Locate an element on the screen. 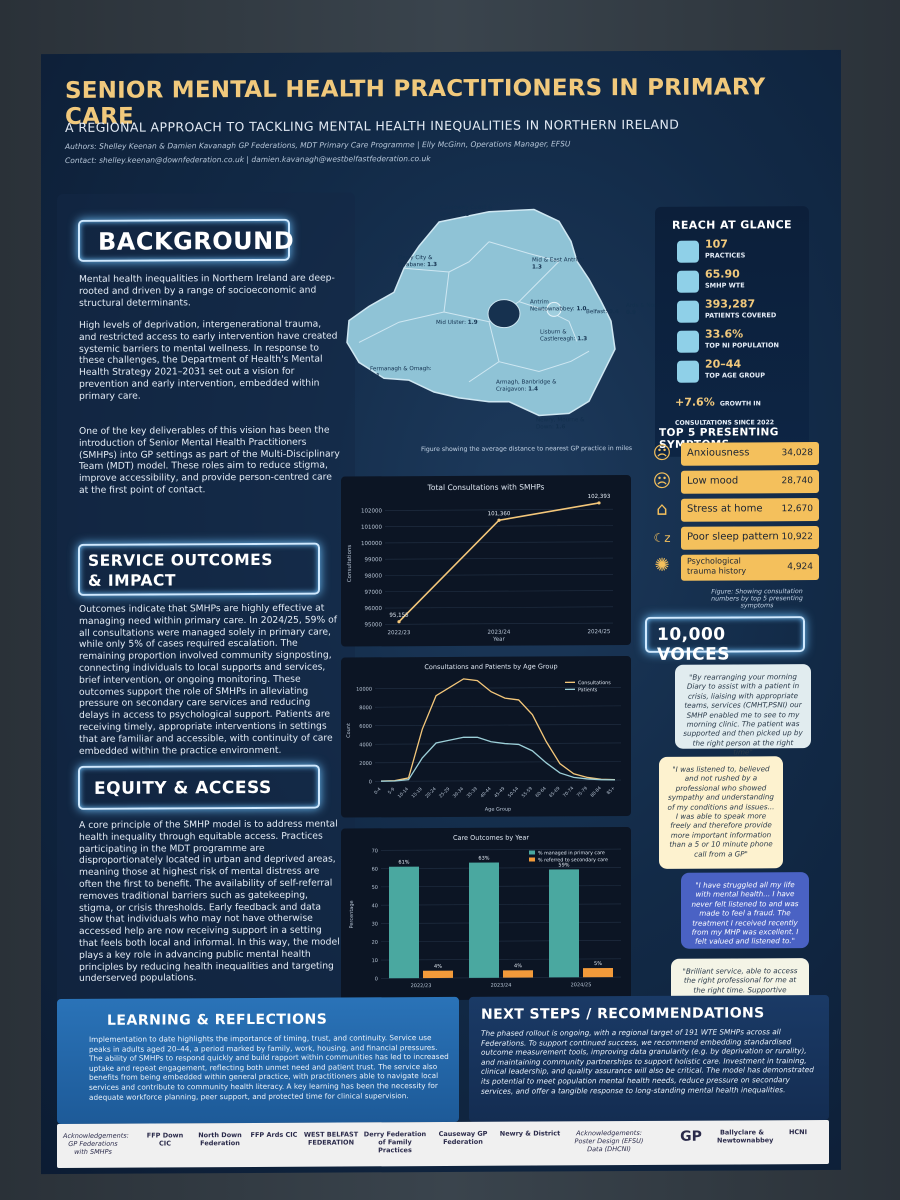 The width and height of the screenshot is (900, 1200). x-tick-label: 65-69 is located at coordinates (554, 791).